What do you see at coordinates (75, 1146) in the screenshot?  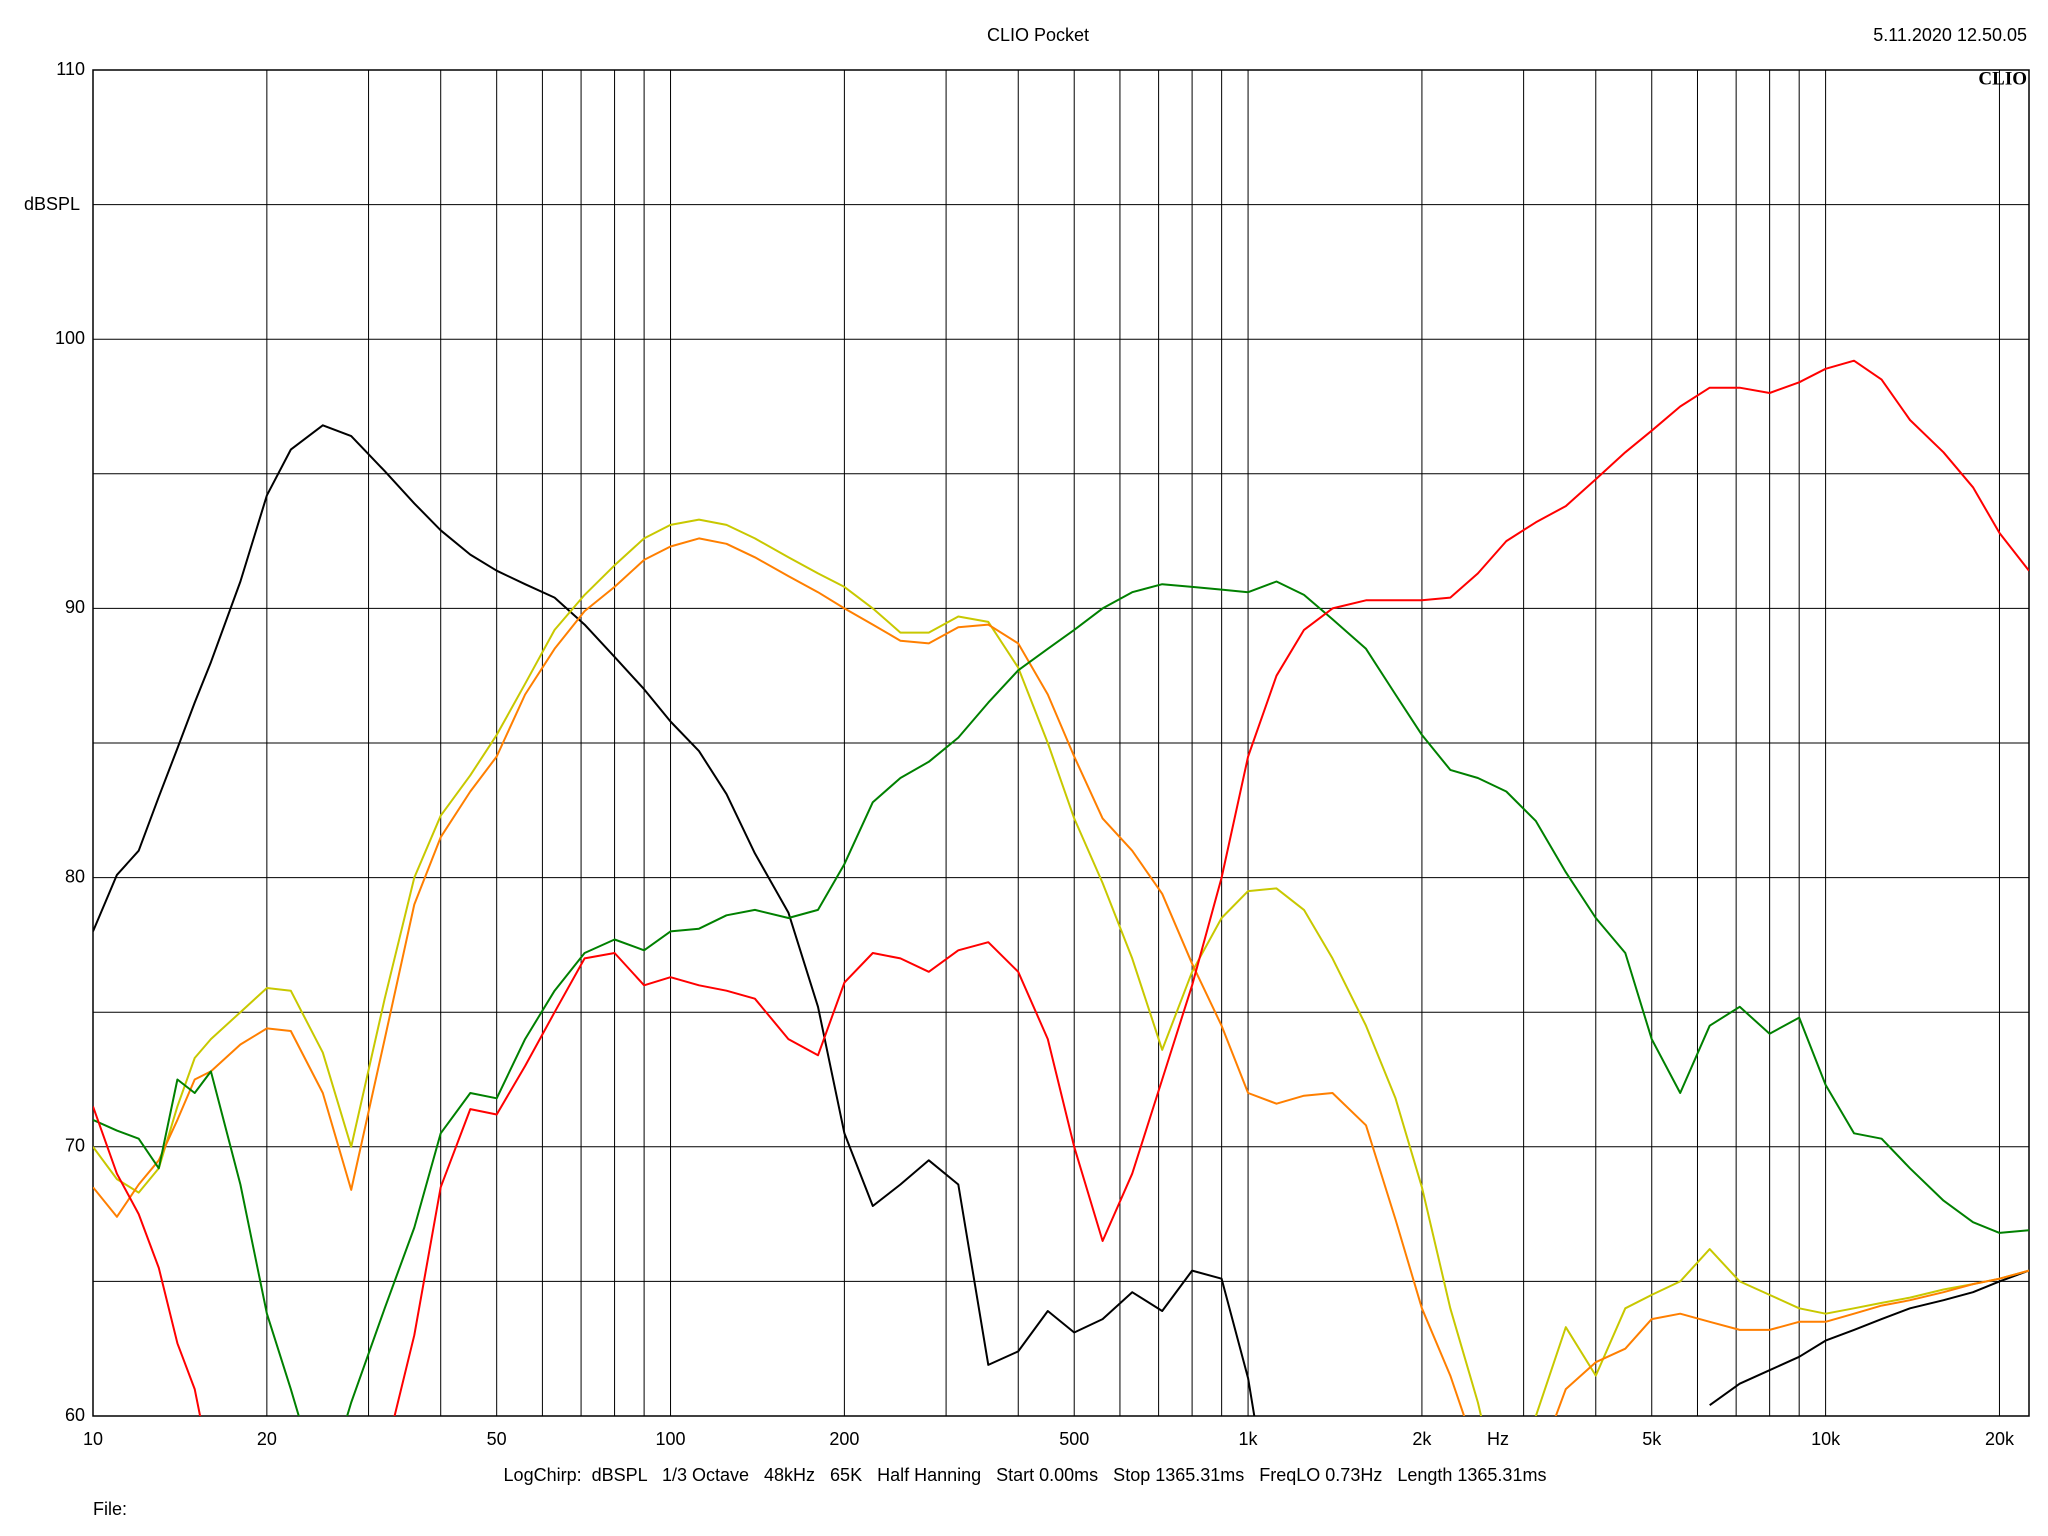 I see `y-tick-label: 70` at bounding box center [75, 1146].